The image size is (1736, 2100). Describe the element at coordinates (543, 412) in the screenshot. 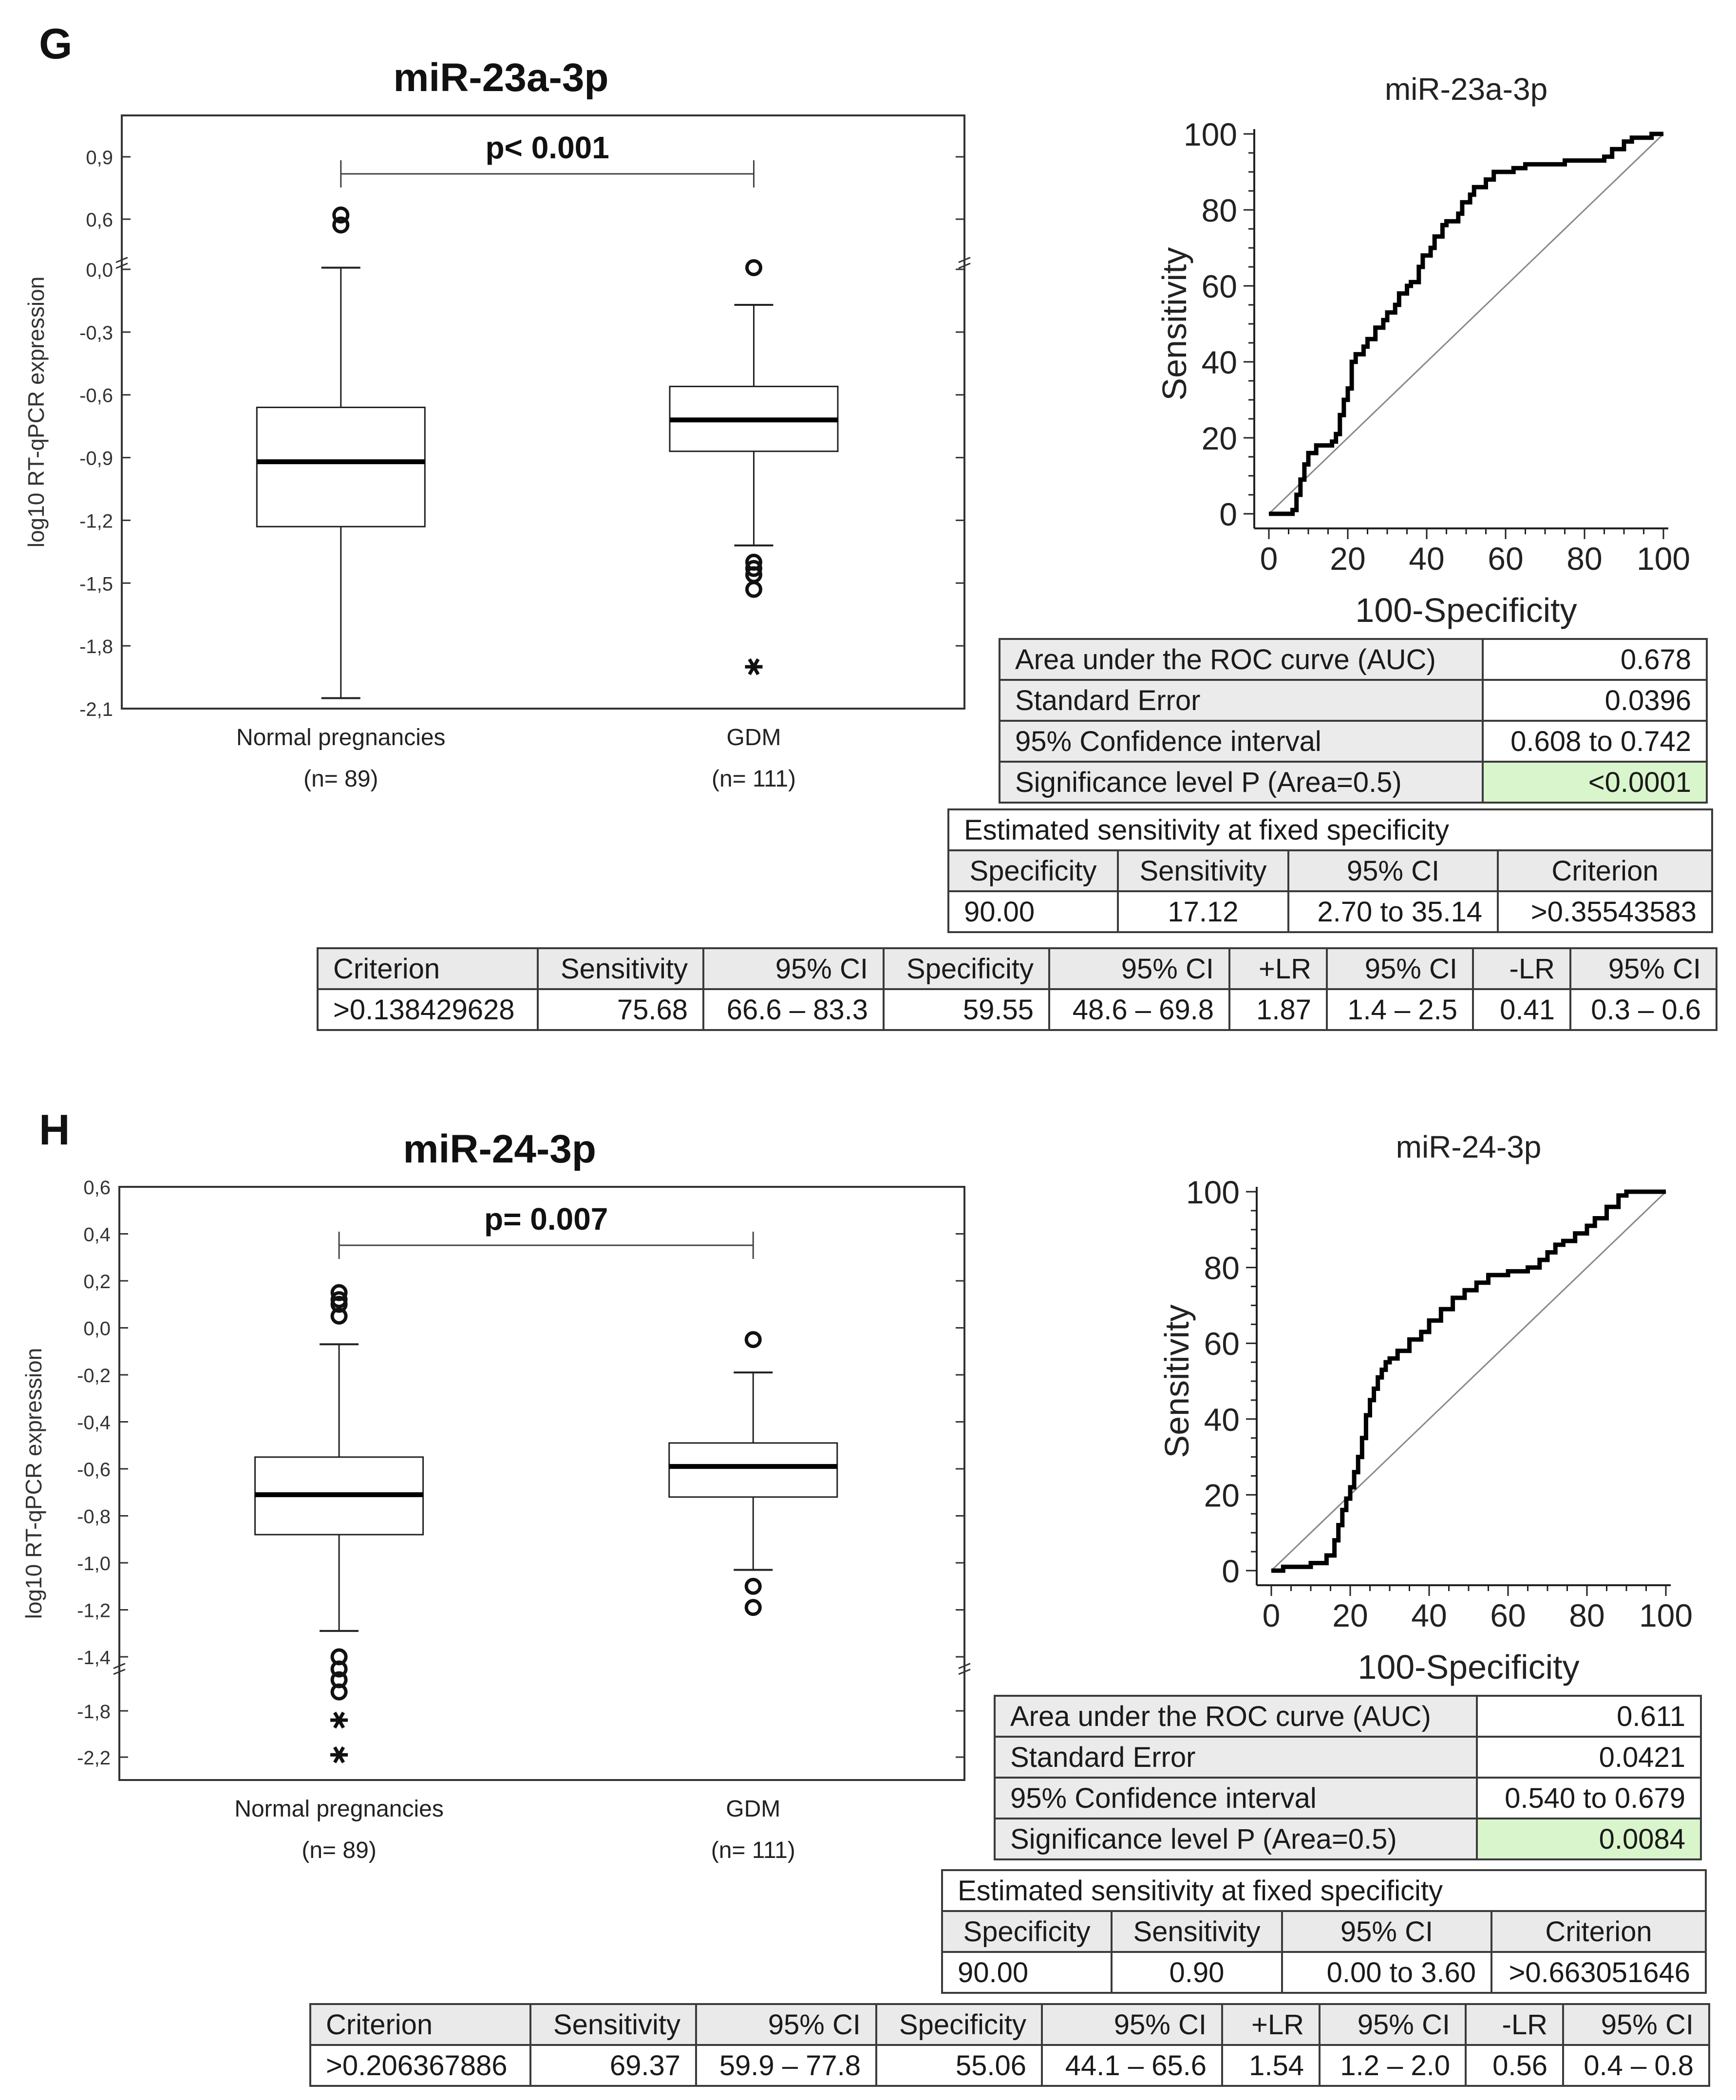

I see `plot-frame` at that location.